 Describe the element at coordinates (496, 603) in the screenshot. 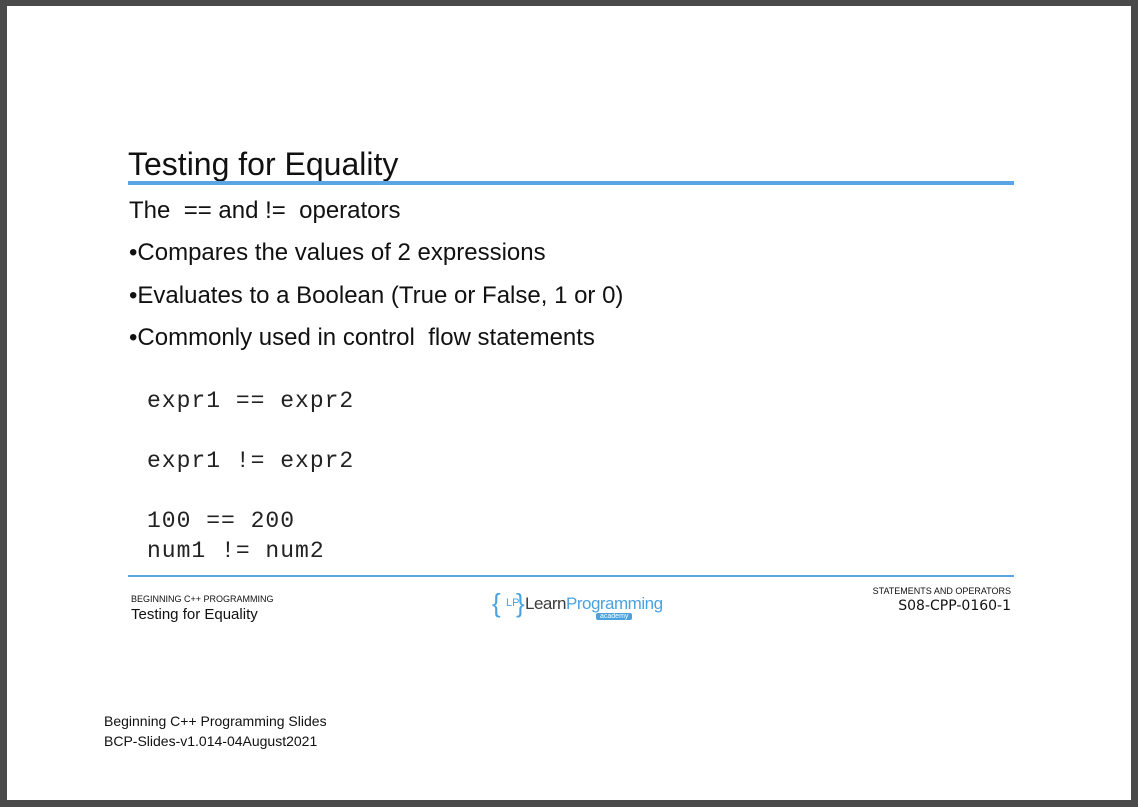

I see `brace-left-icon: {` at that location.